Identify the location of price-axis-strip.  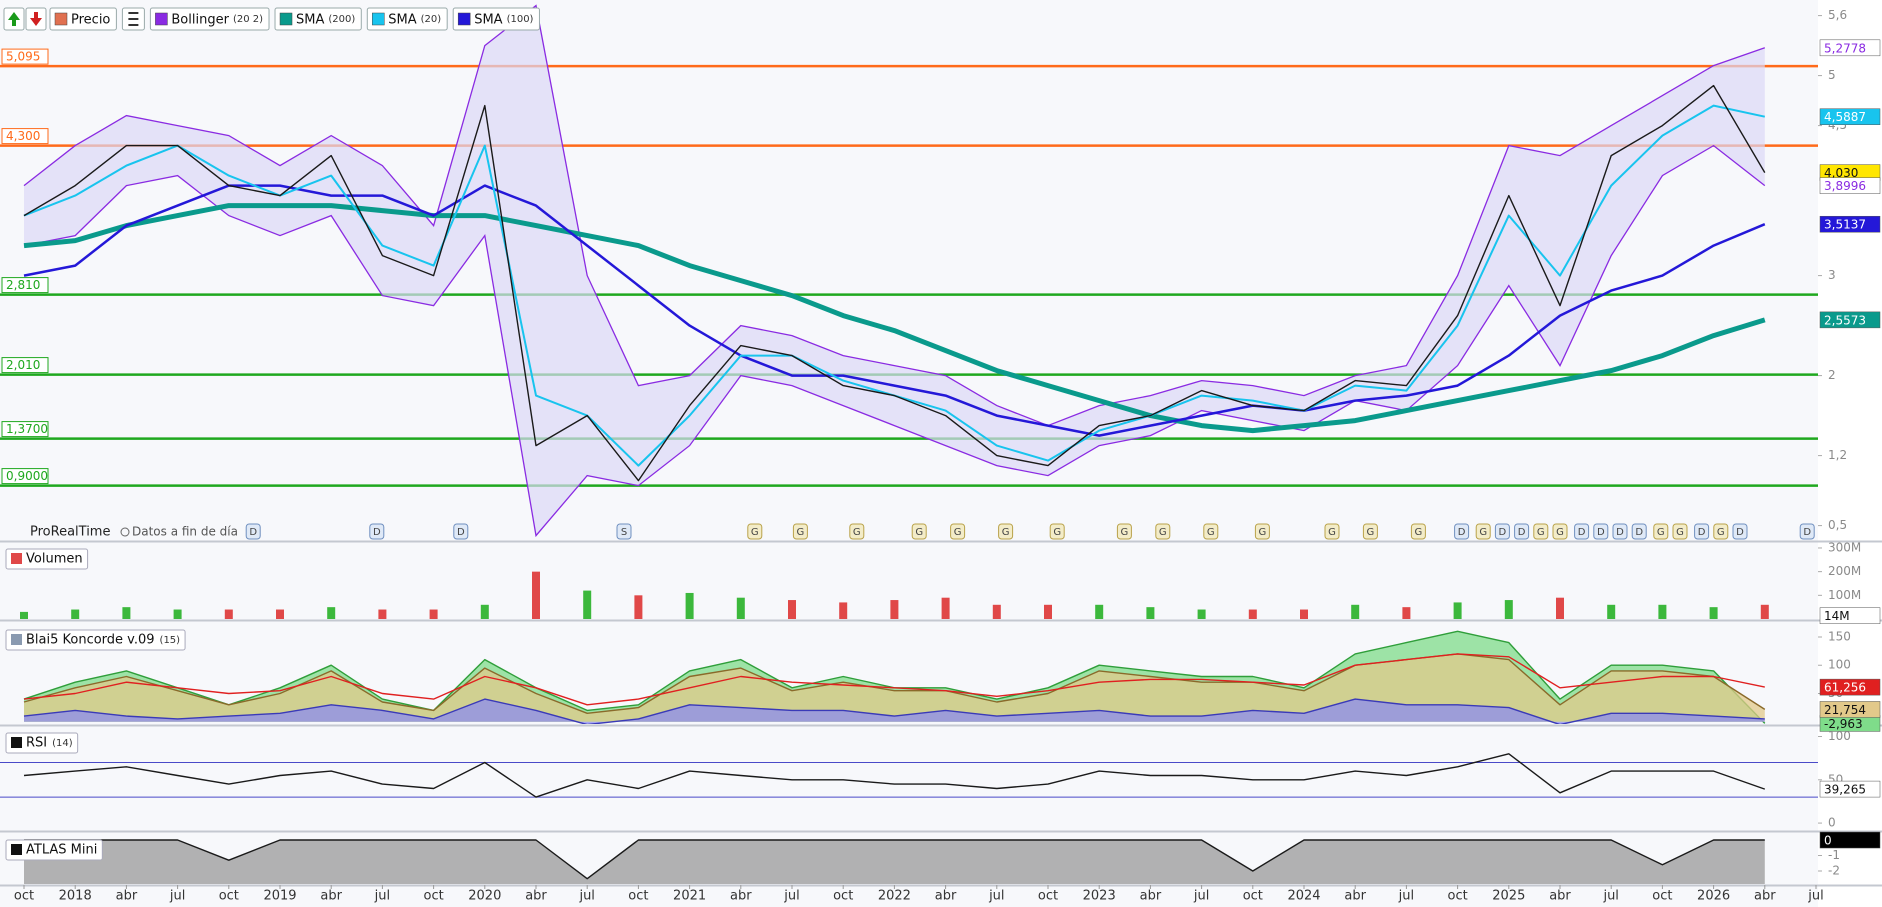
(1850, 453).